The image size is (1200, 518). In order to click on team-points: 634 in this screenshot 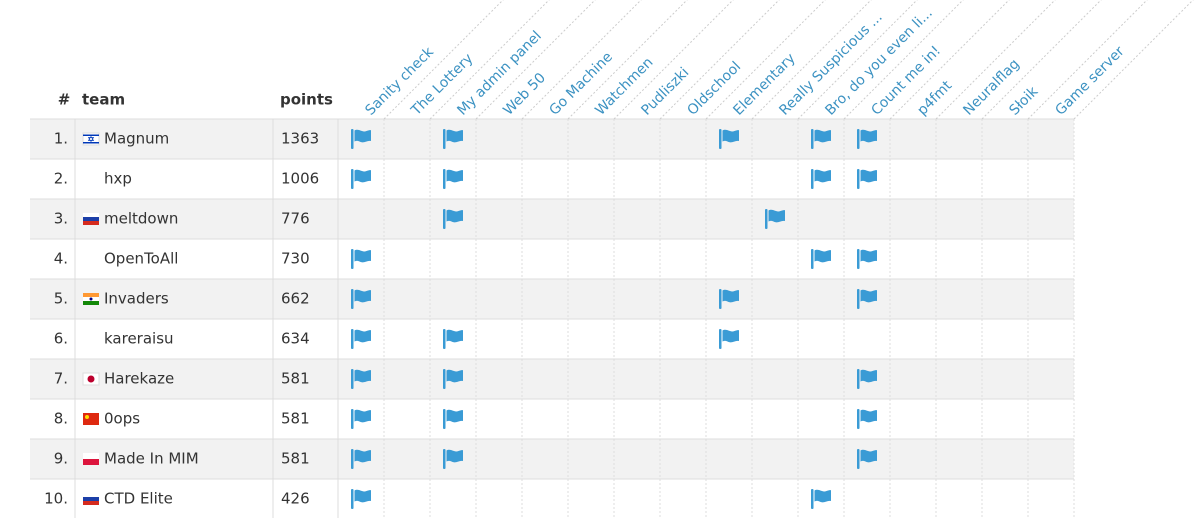, I will do `click(295, 339)`.